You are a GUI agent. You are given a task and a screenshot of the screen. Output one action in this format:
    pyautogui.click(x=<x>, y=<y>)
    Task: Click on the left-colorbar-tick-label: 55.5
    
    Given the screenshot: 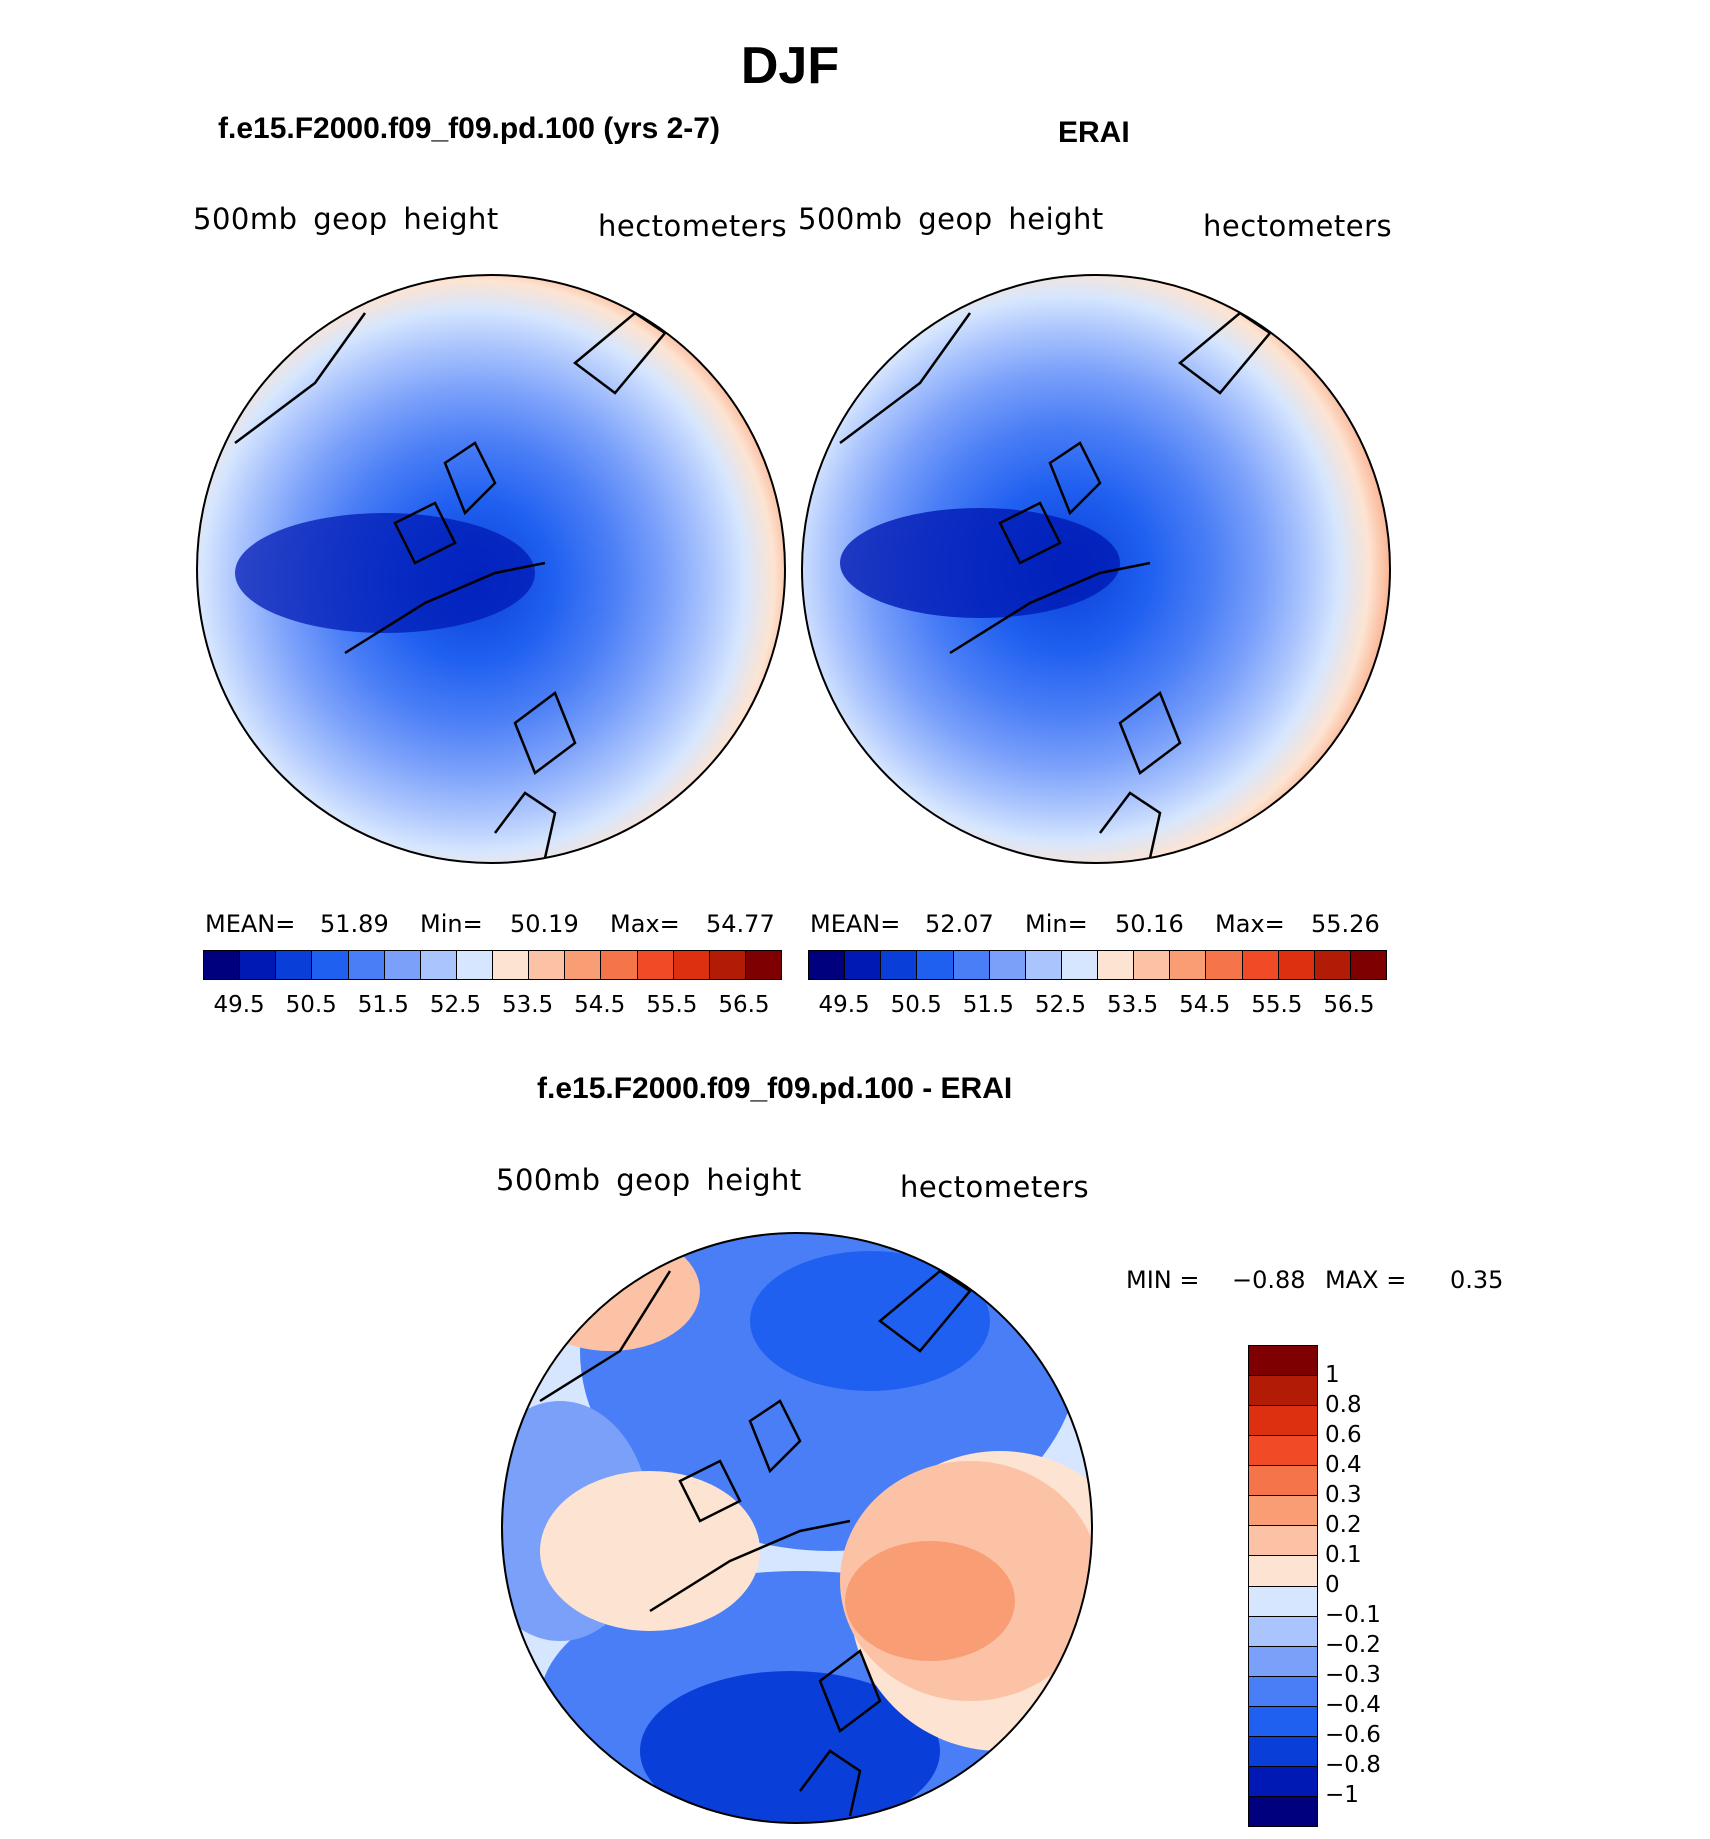 What is the action you would take?
    pyautogui.click(x=672, y=1005)
    